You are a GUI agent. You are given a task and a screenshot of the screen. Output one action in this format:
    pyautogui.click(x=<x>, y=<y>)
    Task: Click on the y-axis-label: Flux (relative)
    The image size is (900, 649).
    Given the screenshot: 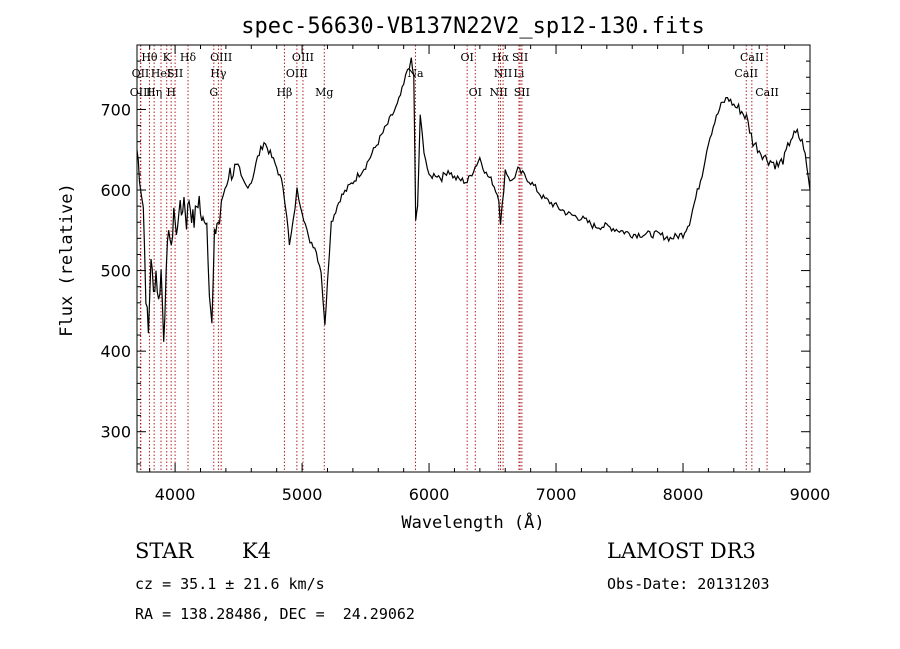 What is the action you would take?
    pyautogui.click(x=67, y=260)
    